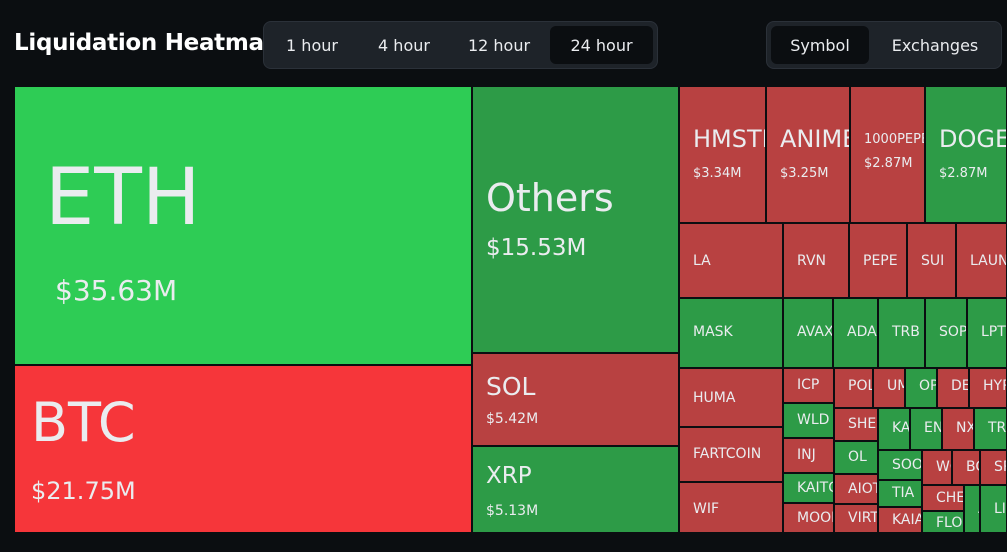  I want to click on tile-symbol: PEPE, so click(880, 261).